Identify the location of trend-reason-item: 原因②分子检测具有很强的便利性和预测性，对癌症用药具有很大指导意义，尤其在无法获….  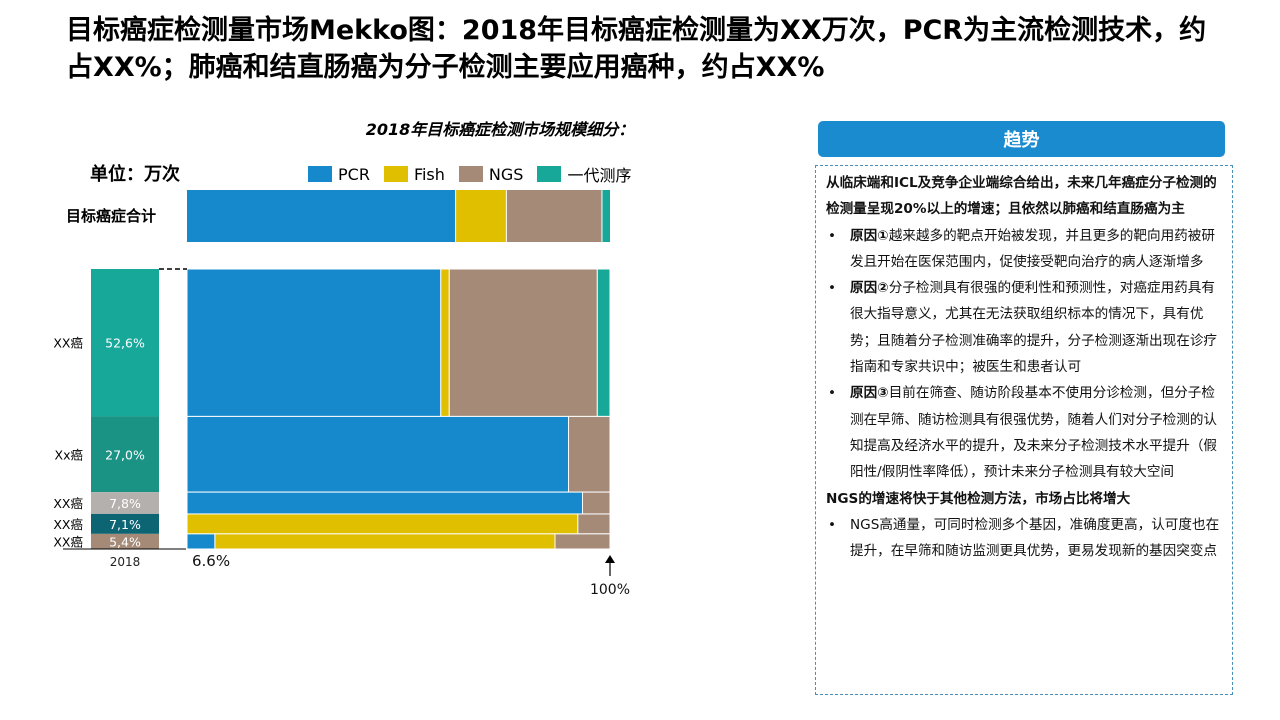
(1025, 327).